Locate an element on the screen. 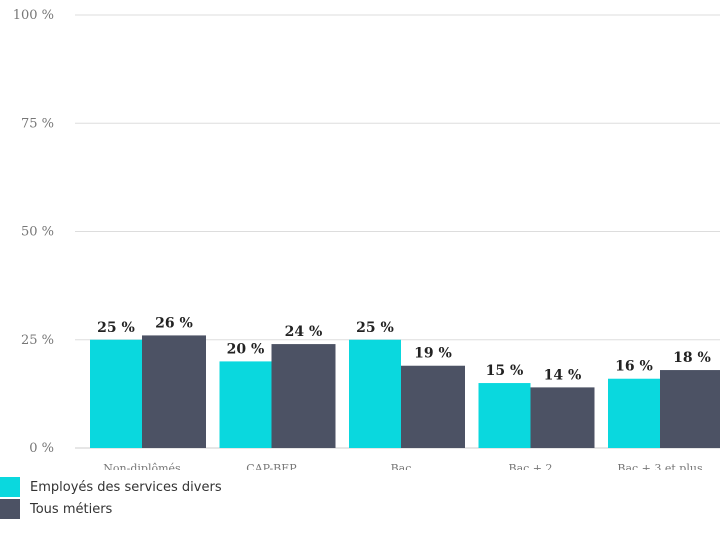  legend-label-tous-metiers: Tous métiers is located at coordinates (71, 509).